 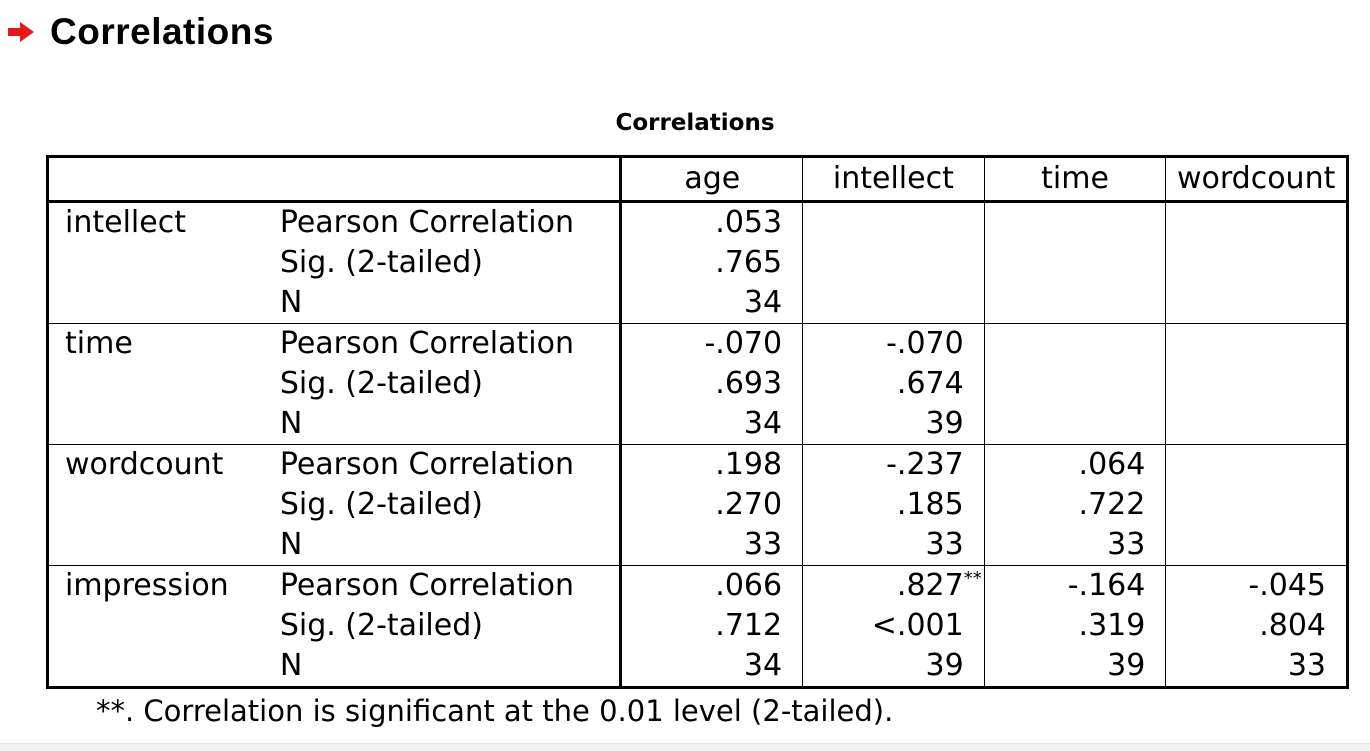 What do you see at coordinates (749, 464) in the screenshot?
I see `cell-value: .198` at bounding box center [749, 464].